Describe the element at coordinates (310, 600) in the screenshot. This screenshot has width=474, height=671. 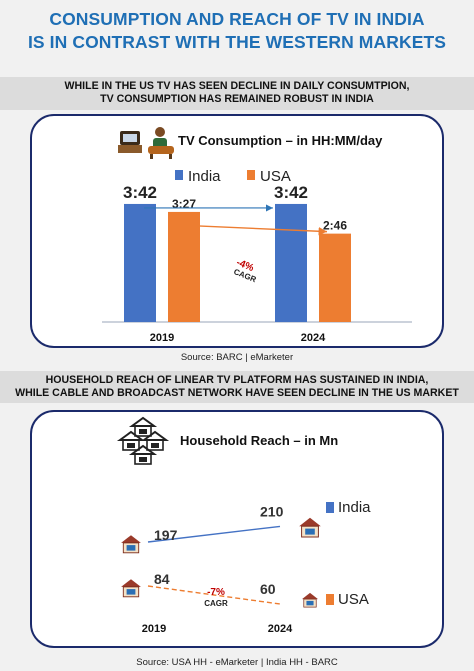
I see `house-marker-usa-2024` at that location.